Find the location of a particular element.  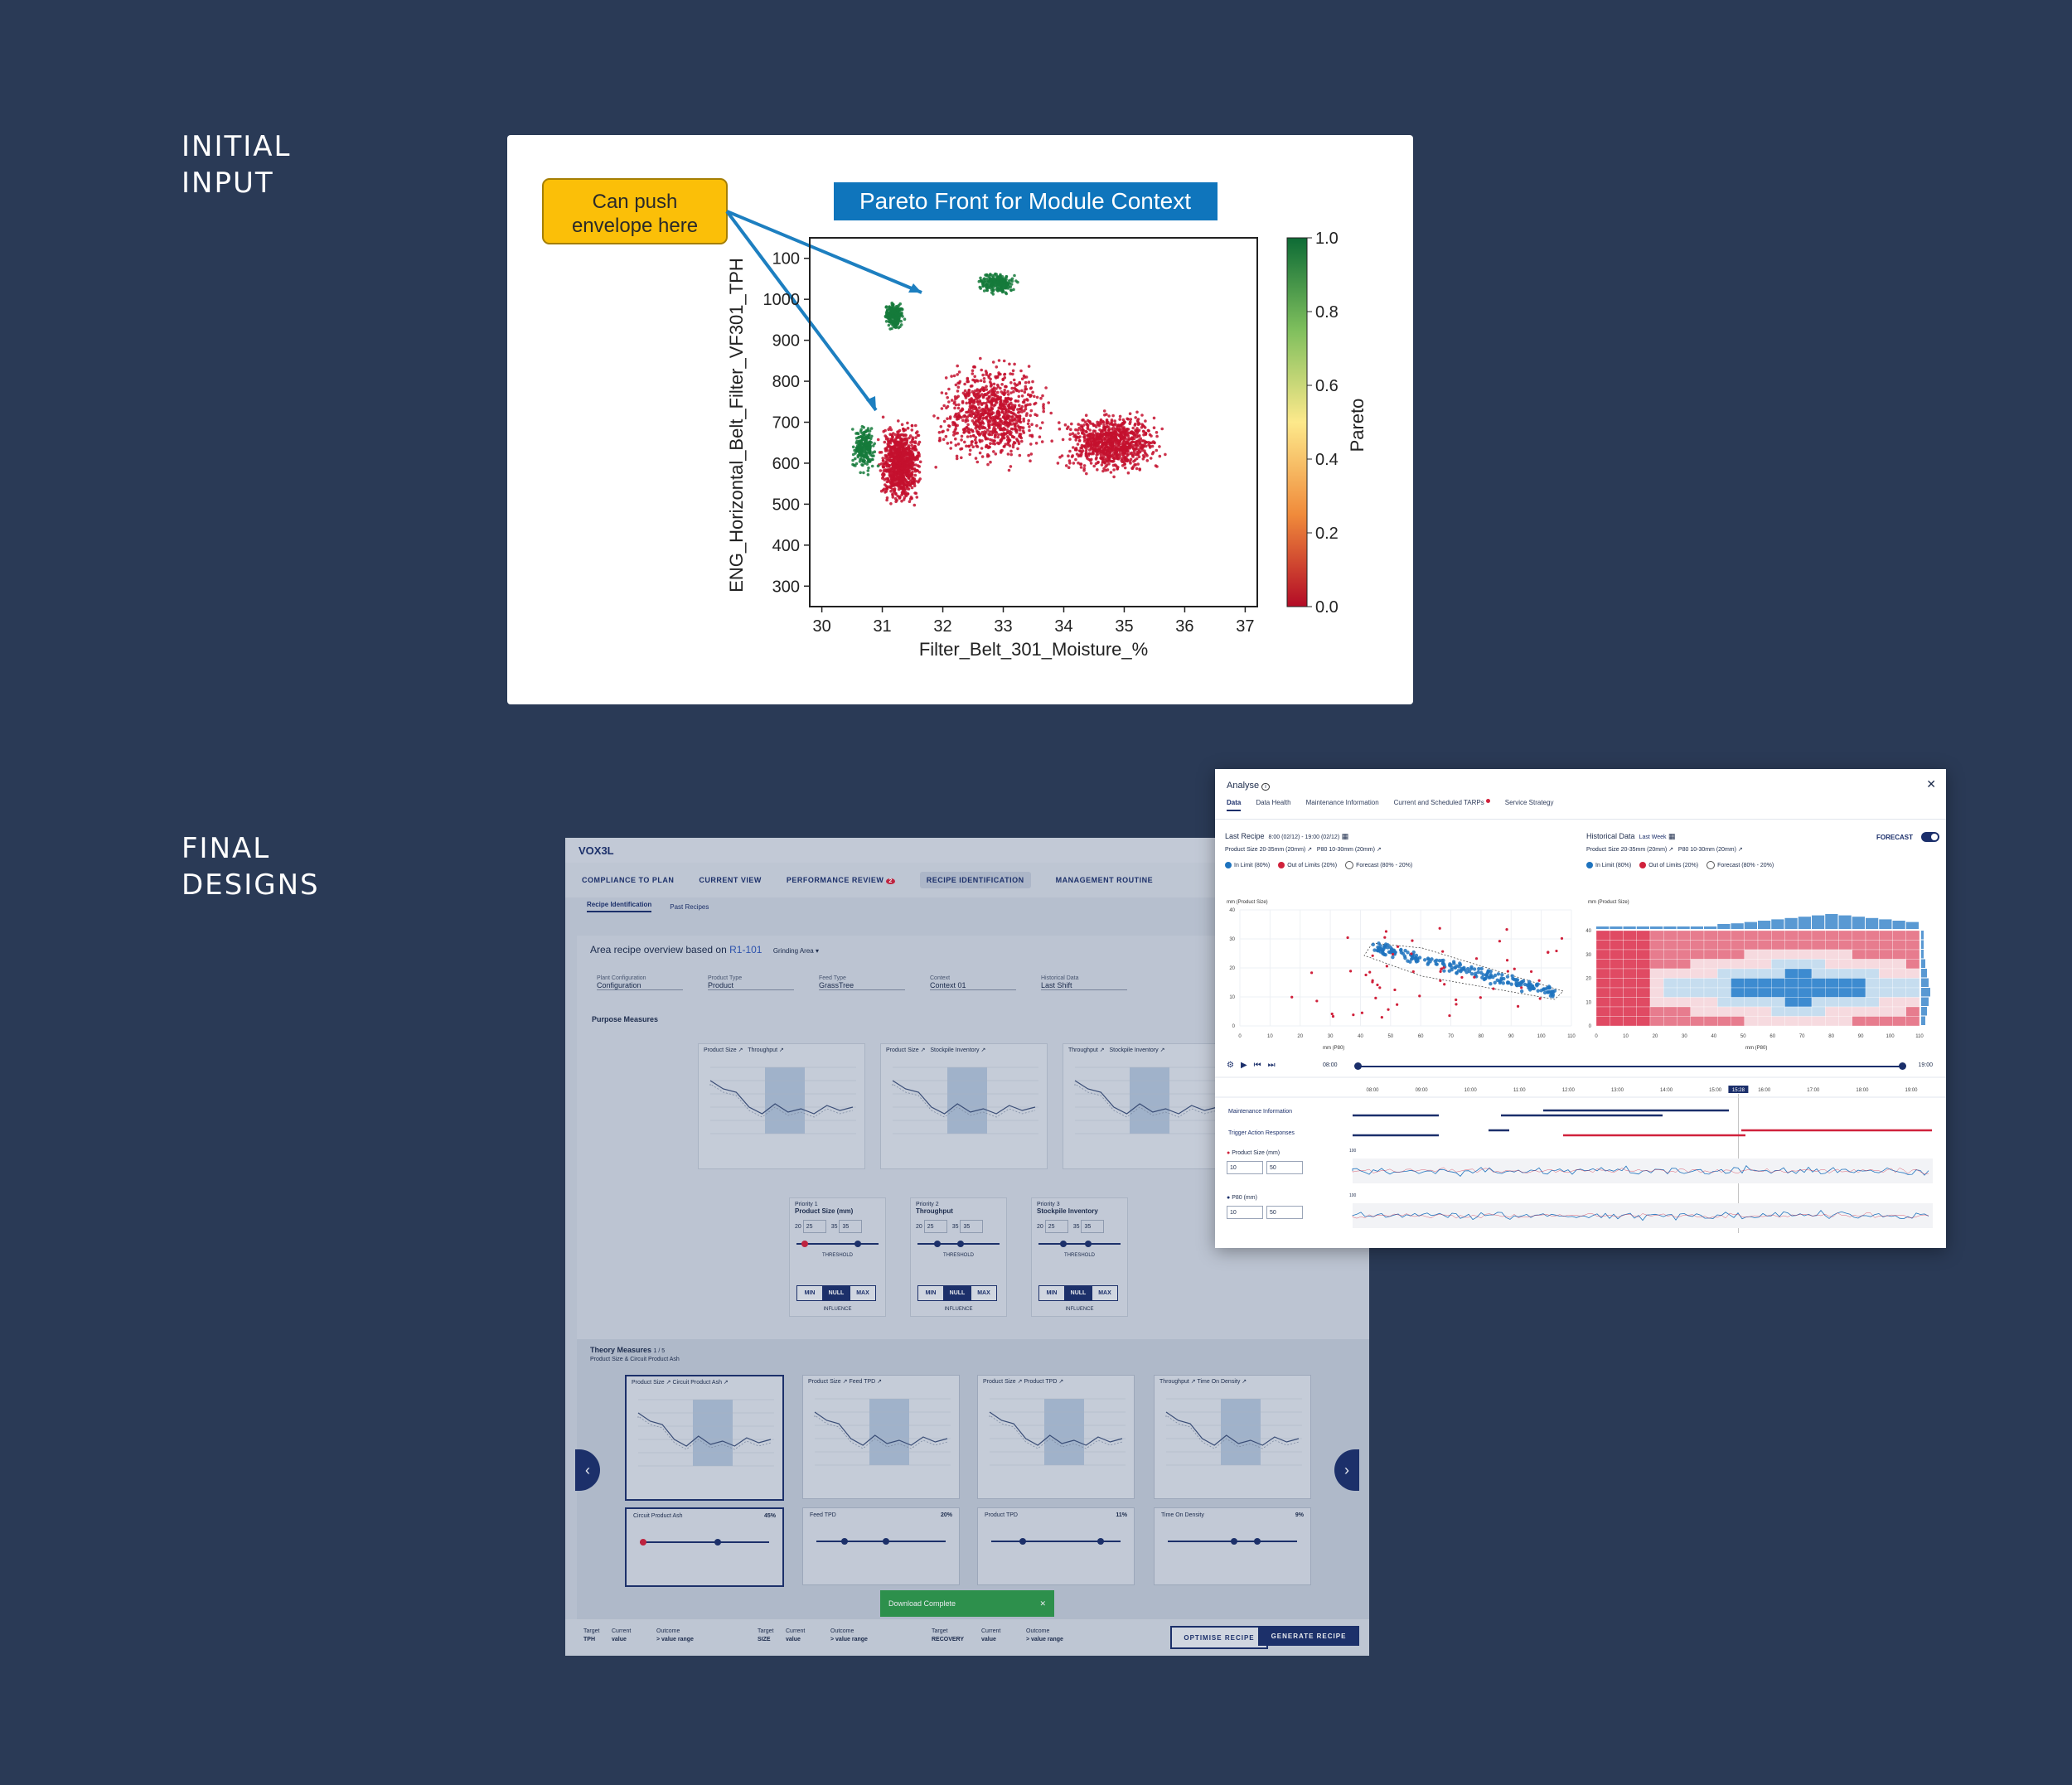

slider-card: Product TPD 11% is located at coordinates (1056, 1546).